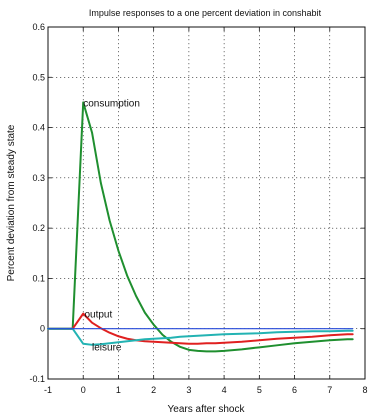  Describe the element at coordinates (38, 178) in the screenshot. I see `y-tick-label: 0.3` at that location.